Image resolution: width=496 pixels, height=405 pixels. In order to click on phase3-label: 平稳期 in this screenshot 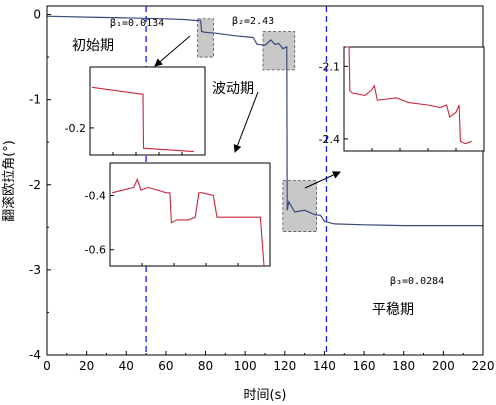, I will do `click(393, 310)`.